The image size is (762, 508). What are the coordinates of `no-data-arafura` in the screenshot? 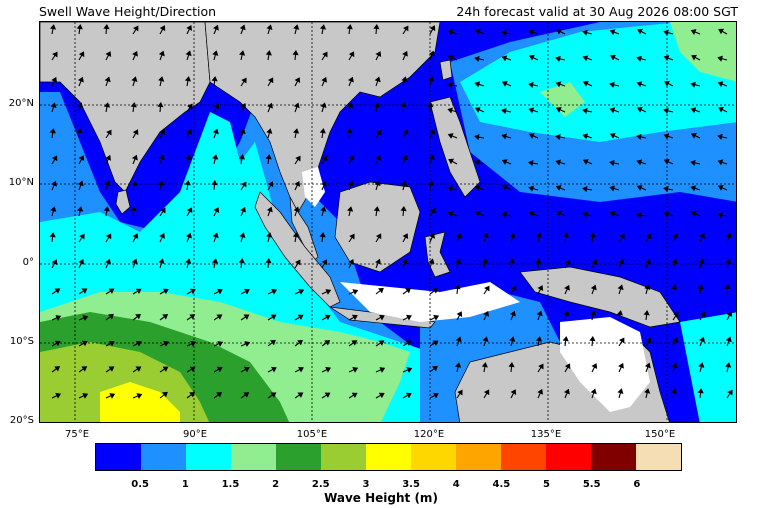 It's located at (605, 364).